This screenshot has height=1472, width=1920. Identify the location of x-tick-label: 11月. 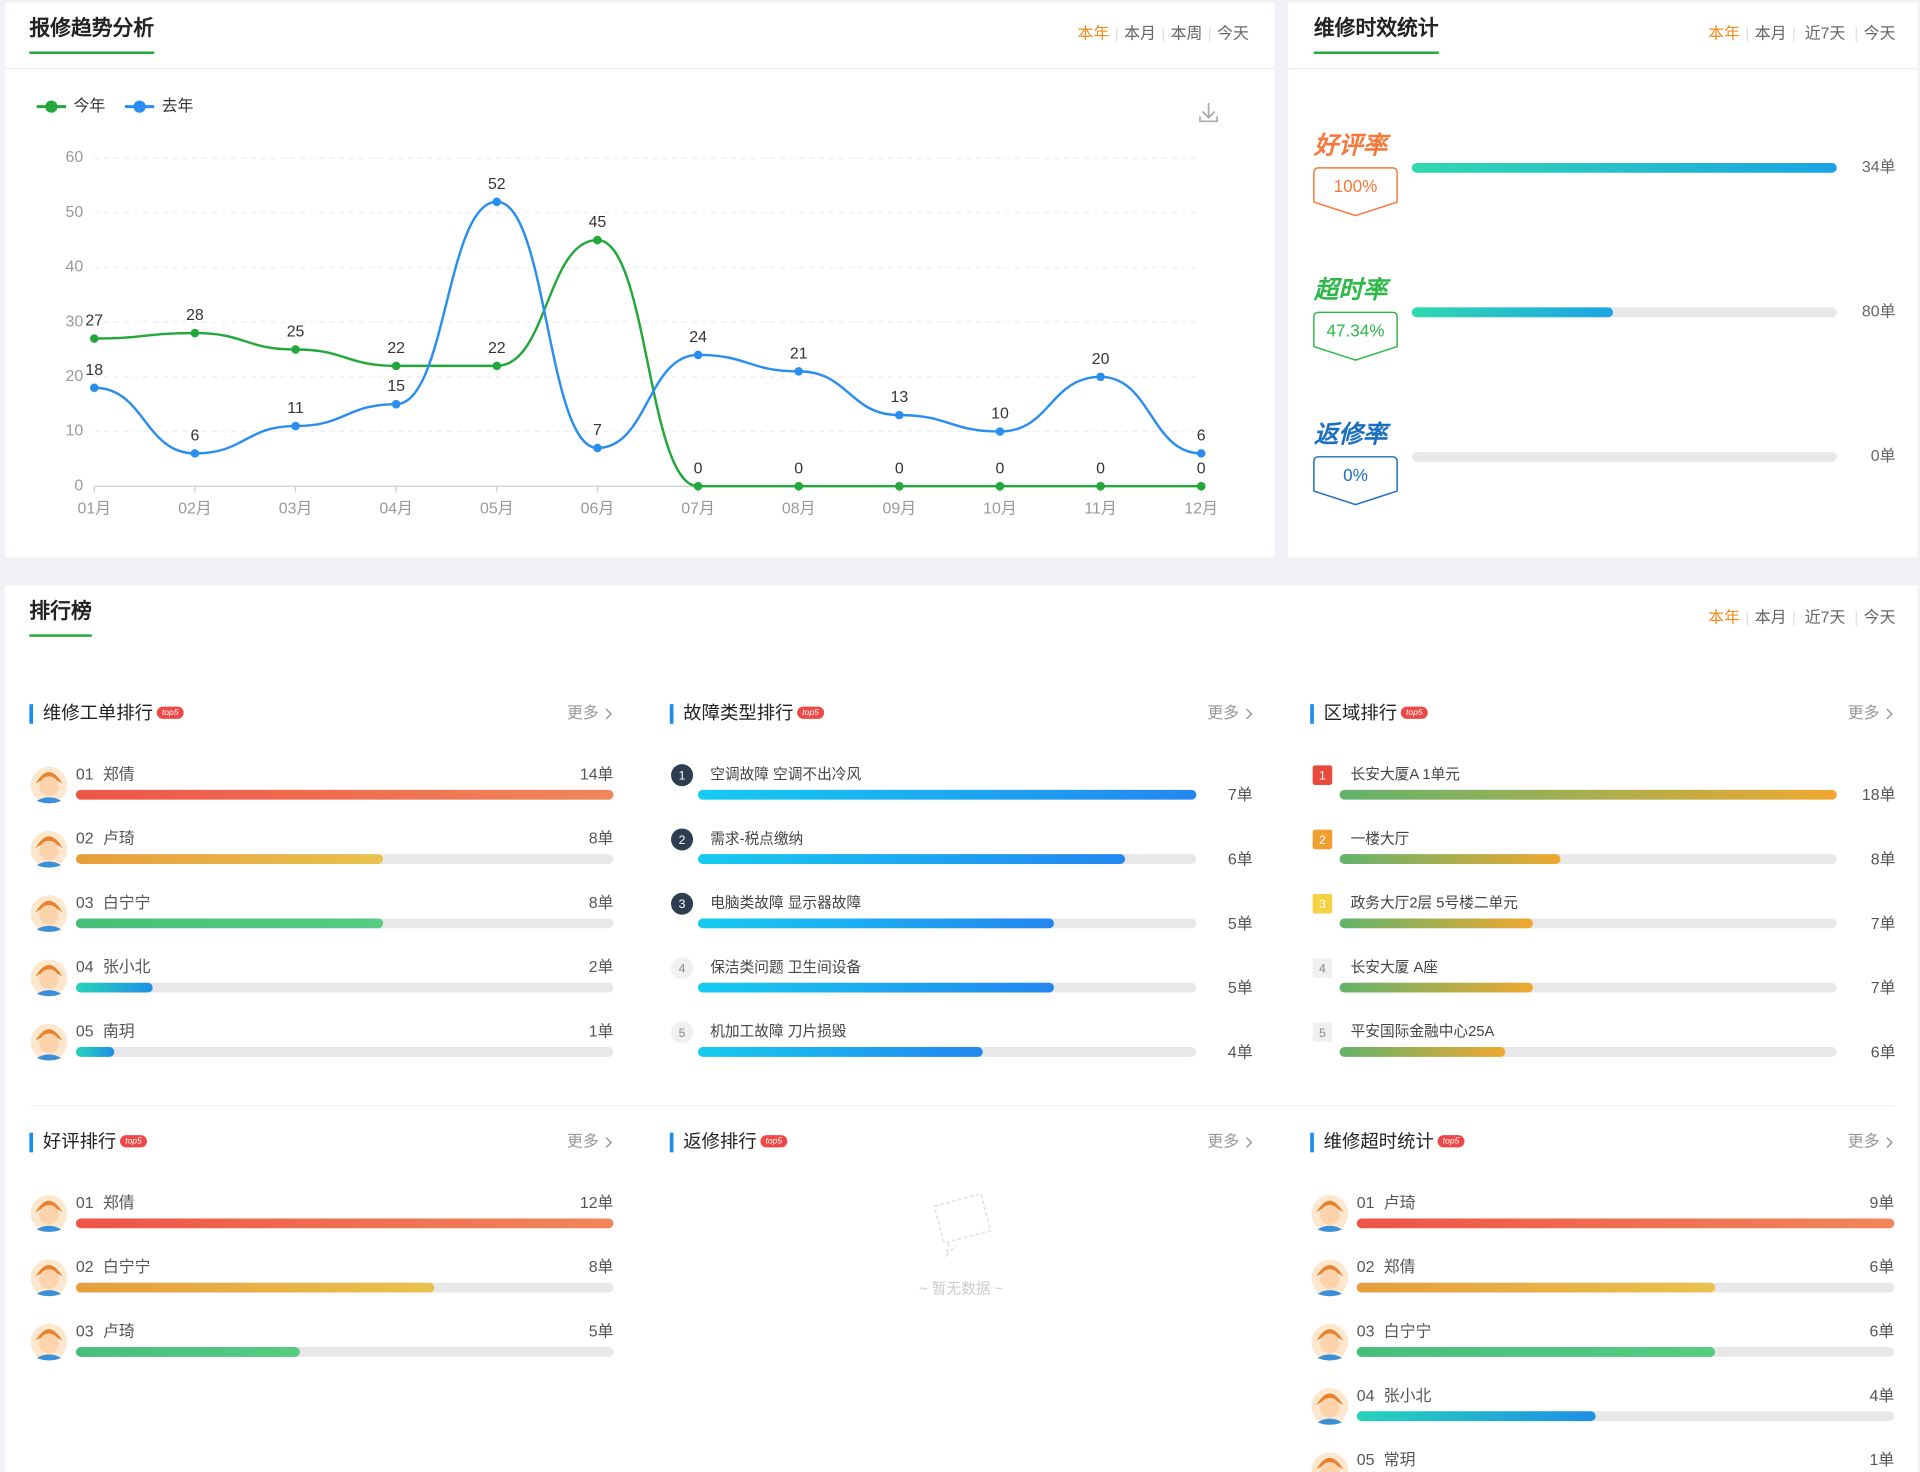
(1100, 509).